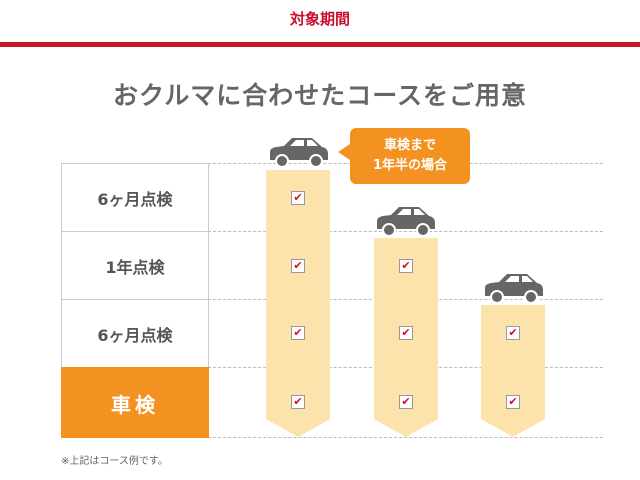  What do you see at coordinates (319, 95) in the screenshot?
I see `page-title: おクルマに合わせたコースをご用意` at bounding box center [319, 95].